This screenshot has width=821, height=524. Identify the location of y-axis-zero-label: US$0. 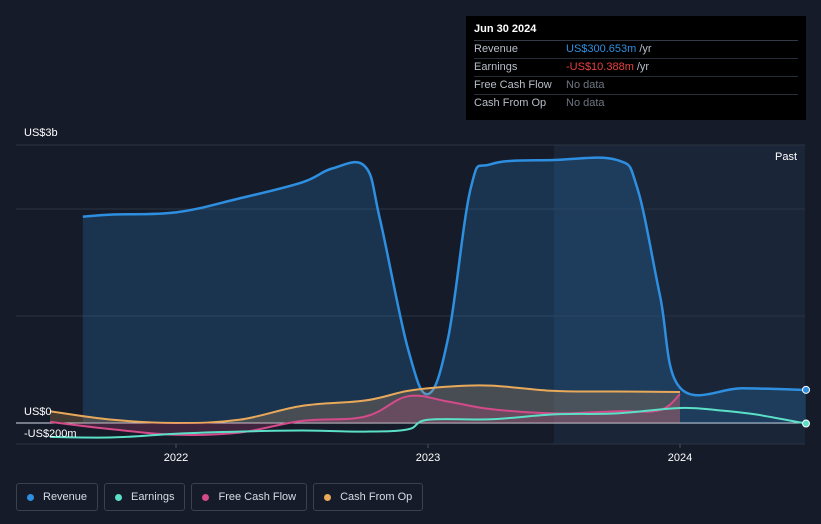
(38, 412).